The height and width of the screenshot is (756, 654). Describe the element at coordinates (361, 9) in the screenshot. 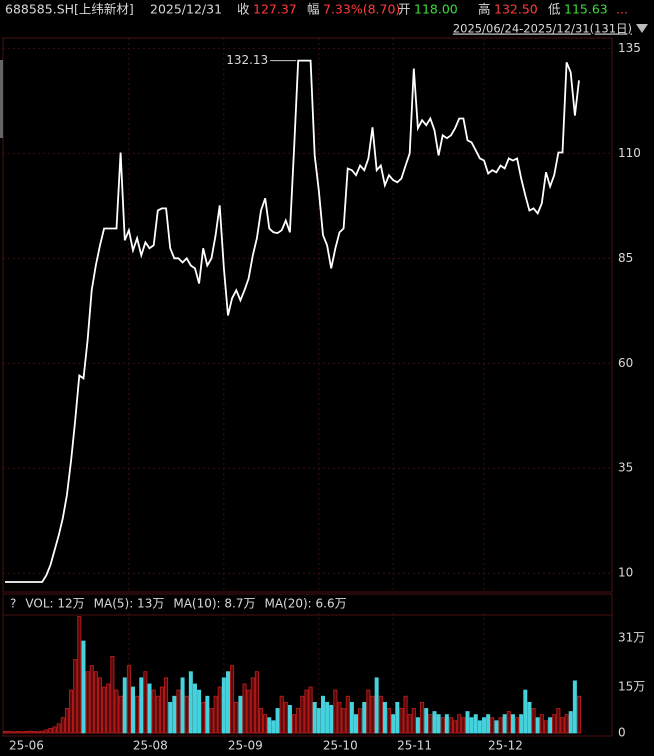

I see `change-value: 7.33%(8.70)` at that location.